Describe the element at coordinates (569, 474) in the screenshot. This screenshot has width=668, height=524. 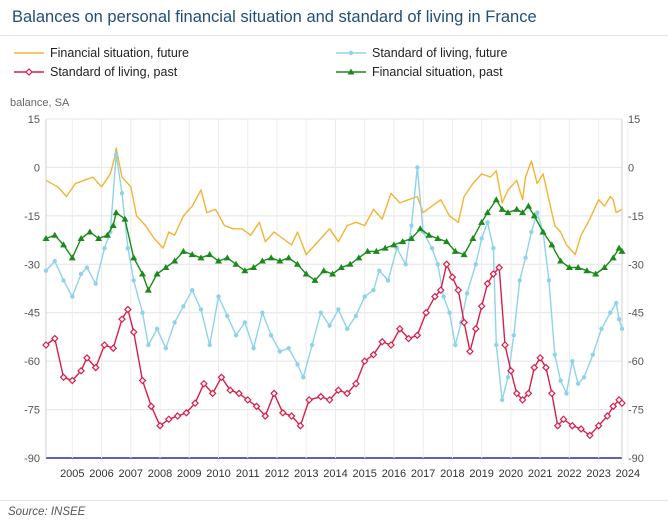
I see `x-tick-label: 2022` at that location.